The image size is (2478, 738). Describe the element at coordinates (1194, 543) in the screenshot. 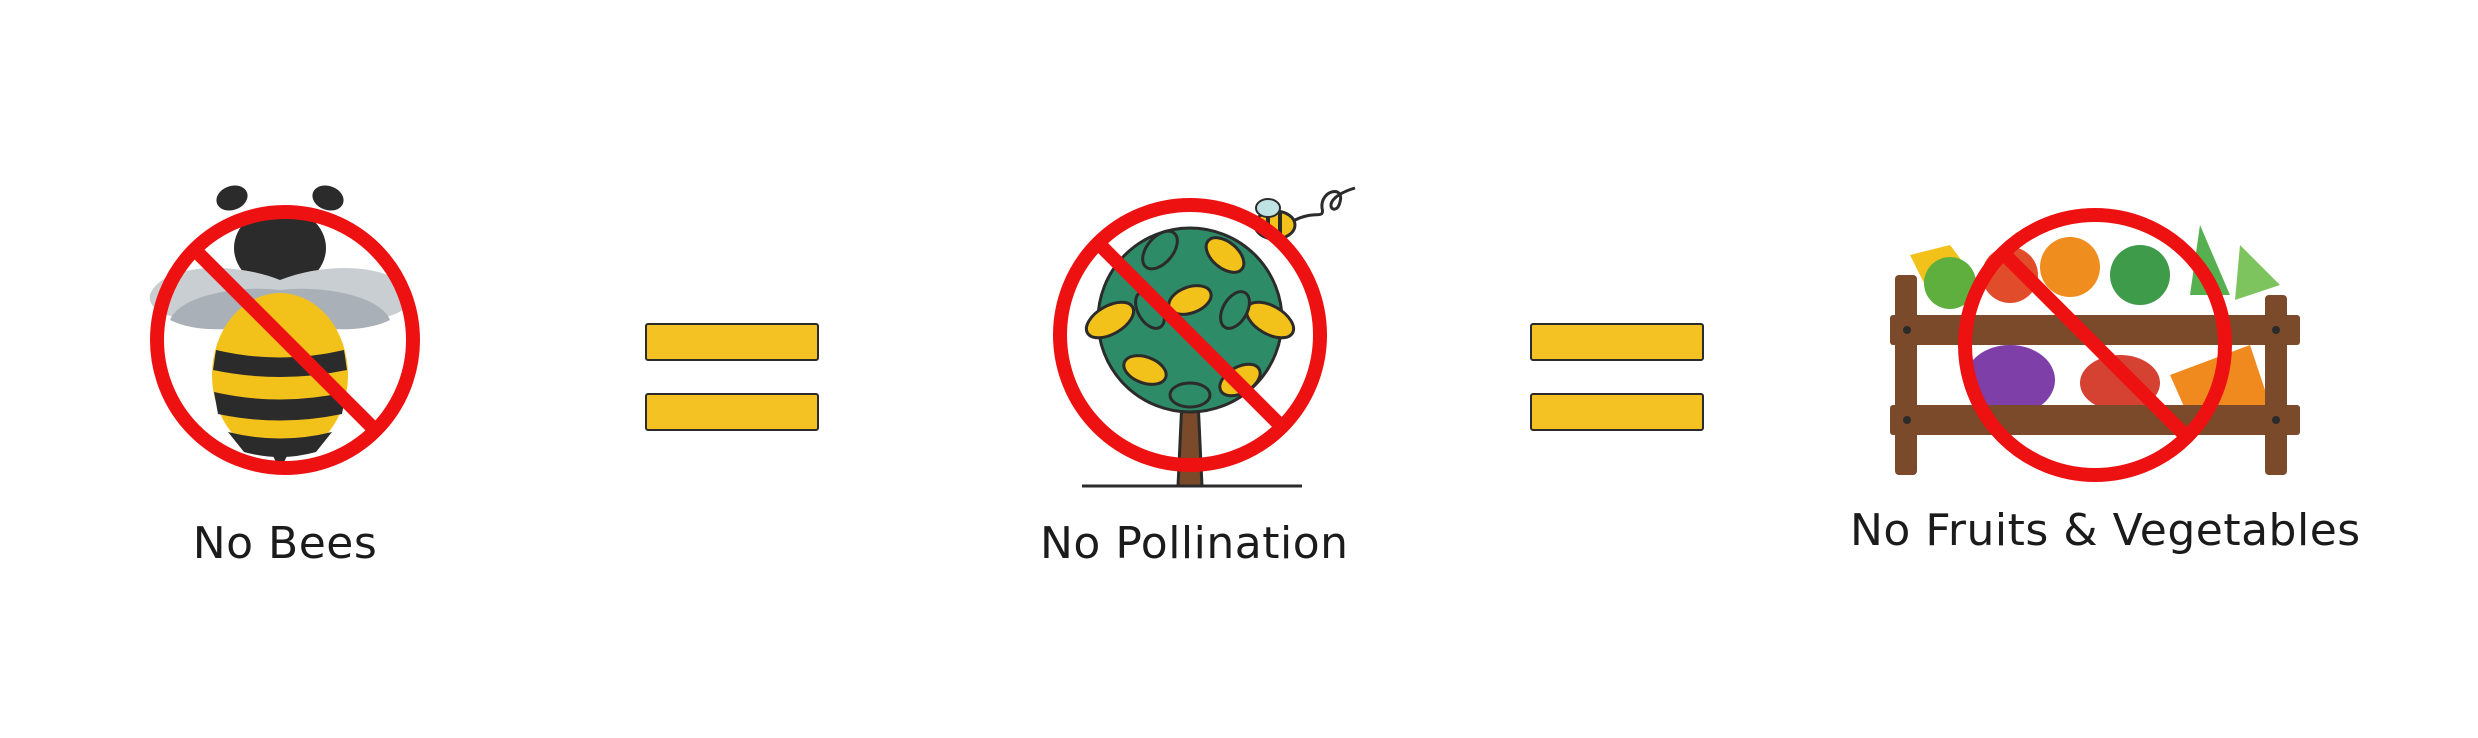

I see `panel-label-no-pollination: No Pollination` at that location.